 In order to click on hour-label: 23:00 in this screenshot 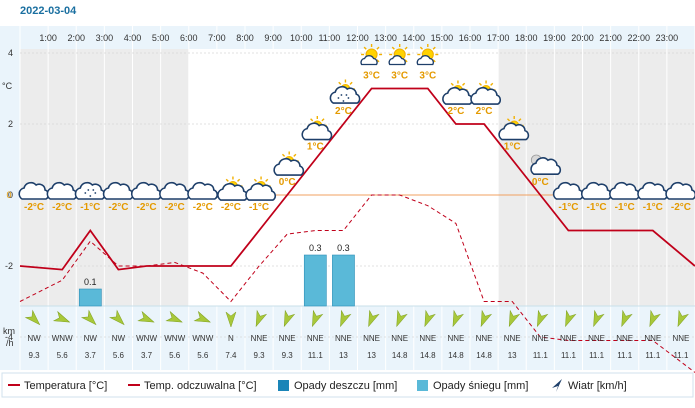, I will do `click(667, 38)`.